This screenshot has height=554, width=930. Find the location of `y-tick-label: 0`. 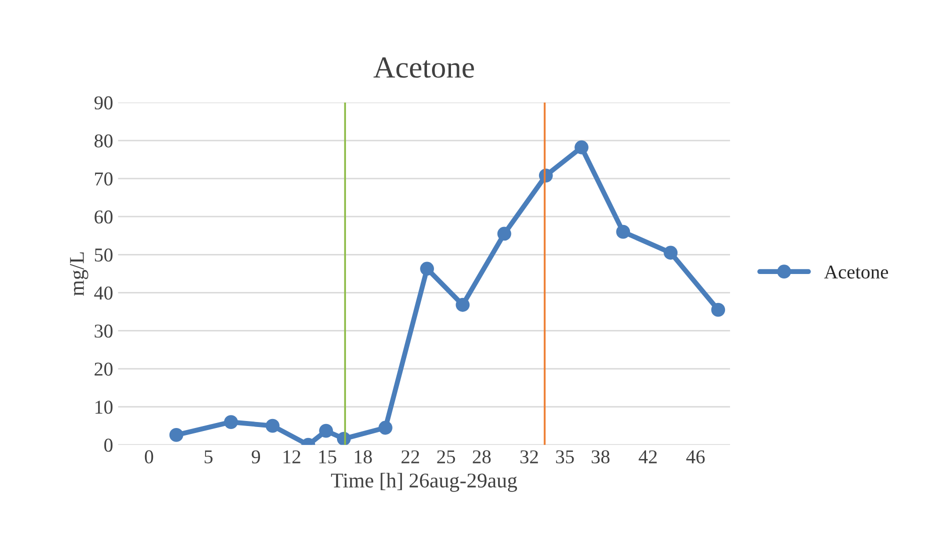

y-tick-label: 0 is located at coordinates (108, 445).